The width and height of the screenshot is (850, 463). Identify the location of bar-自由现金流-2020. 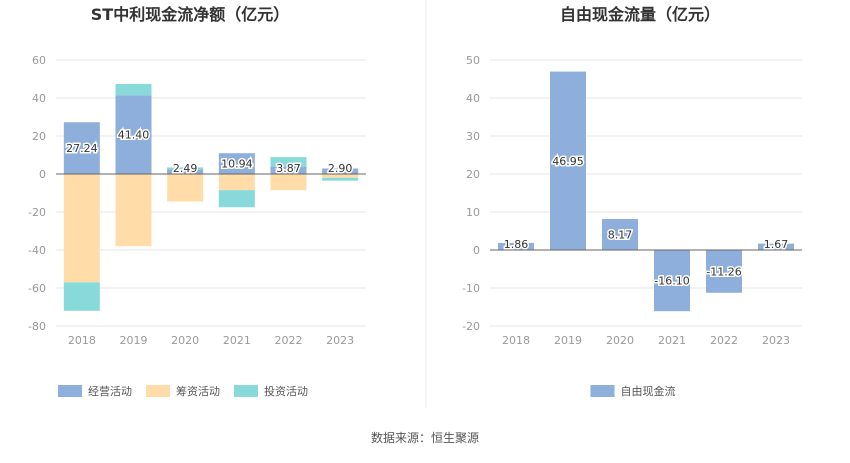
(620, 234).